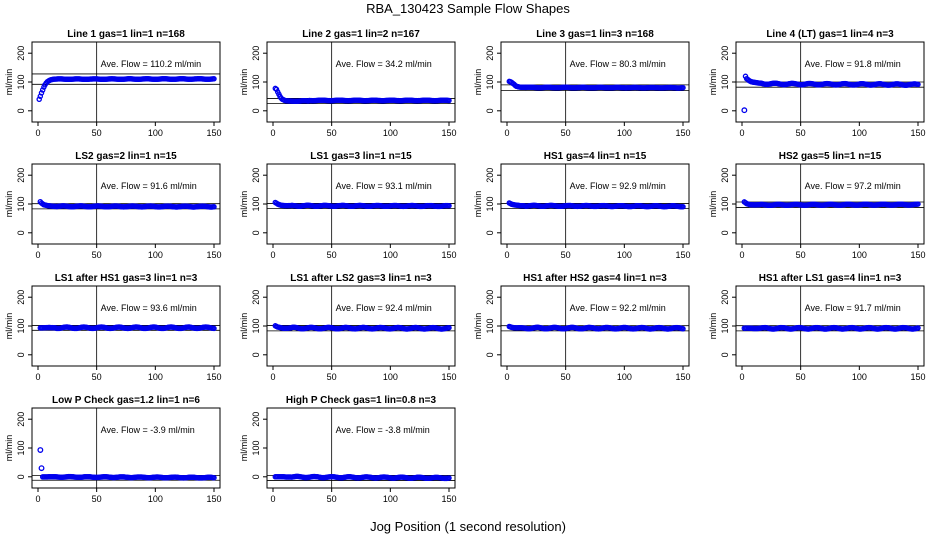 This screenshot has width=936, height=540. What do you see at coordinates (595, 156) in the screenshot?
I see `panel-title: HS1 gas=4 lin=1 n=15` at bounding box center [595, 156].